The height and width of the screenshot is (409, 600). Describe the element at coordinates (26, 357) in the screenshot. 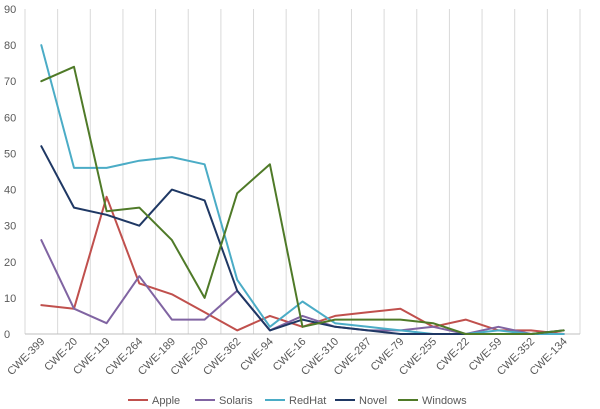

I see `x-tick-label: CWE-399` at that location.